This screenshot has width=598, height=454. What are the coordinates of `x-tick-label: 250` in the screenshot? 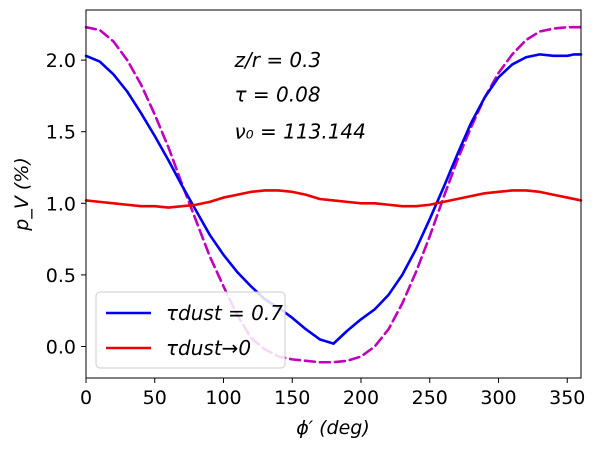 It's located at (430, 398).